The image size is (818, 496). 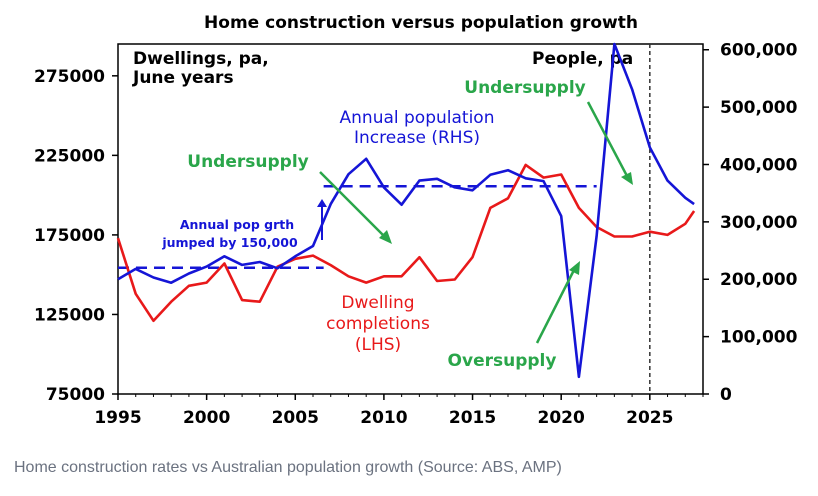 What do you see at coordinates (377, 303) in the screenshot?
I see `dwelling-series-label-line1: Dwelling` at bounding box center [377, 303].